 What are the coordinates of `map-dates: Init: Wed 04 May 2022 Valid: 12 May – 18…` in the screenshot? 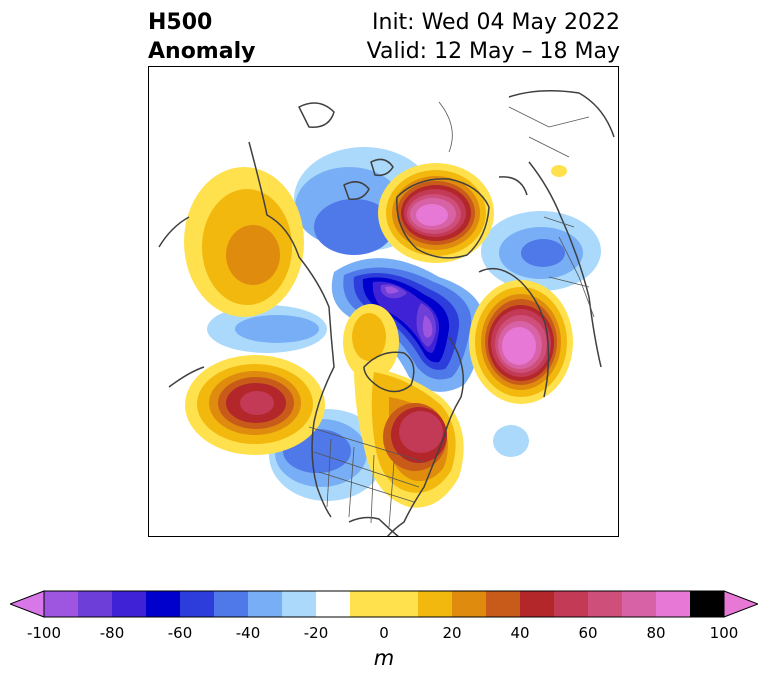 It's located at (493, 37).